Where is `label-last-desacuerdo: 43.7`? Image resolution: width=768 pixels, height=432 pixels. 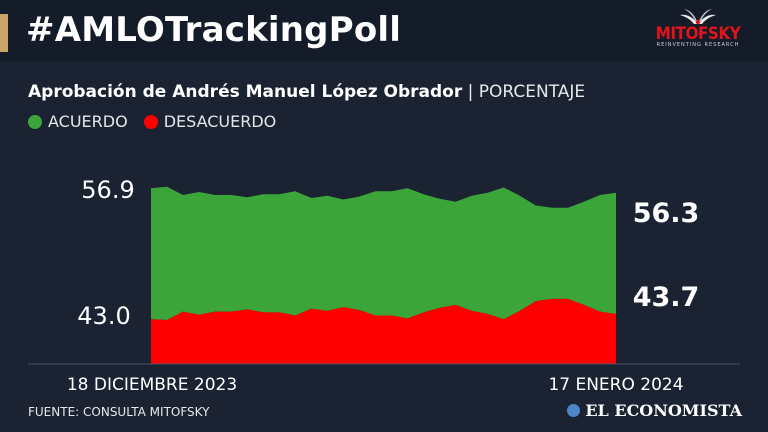
label-last-desacuerdo: 43.7 is located at coordinates (666, 297).